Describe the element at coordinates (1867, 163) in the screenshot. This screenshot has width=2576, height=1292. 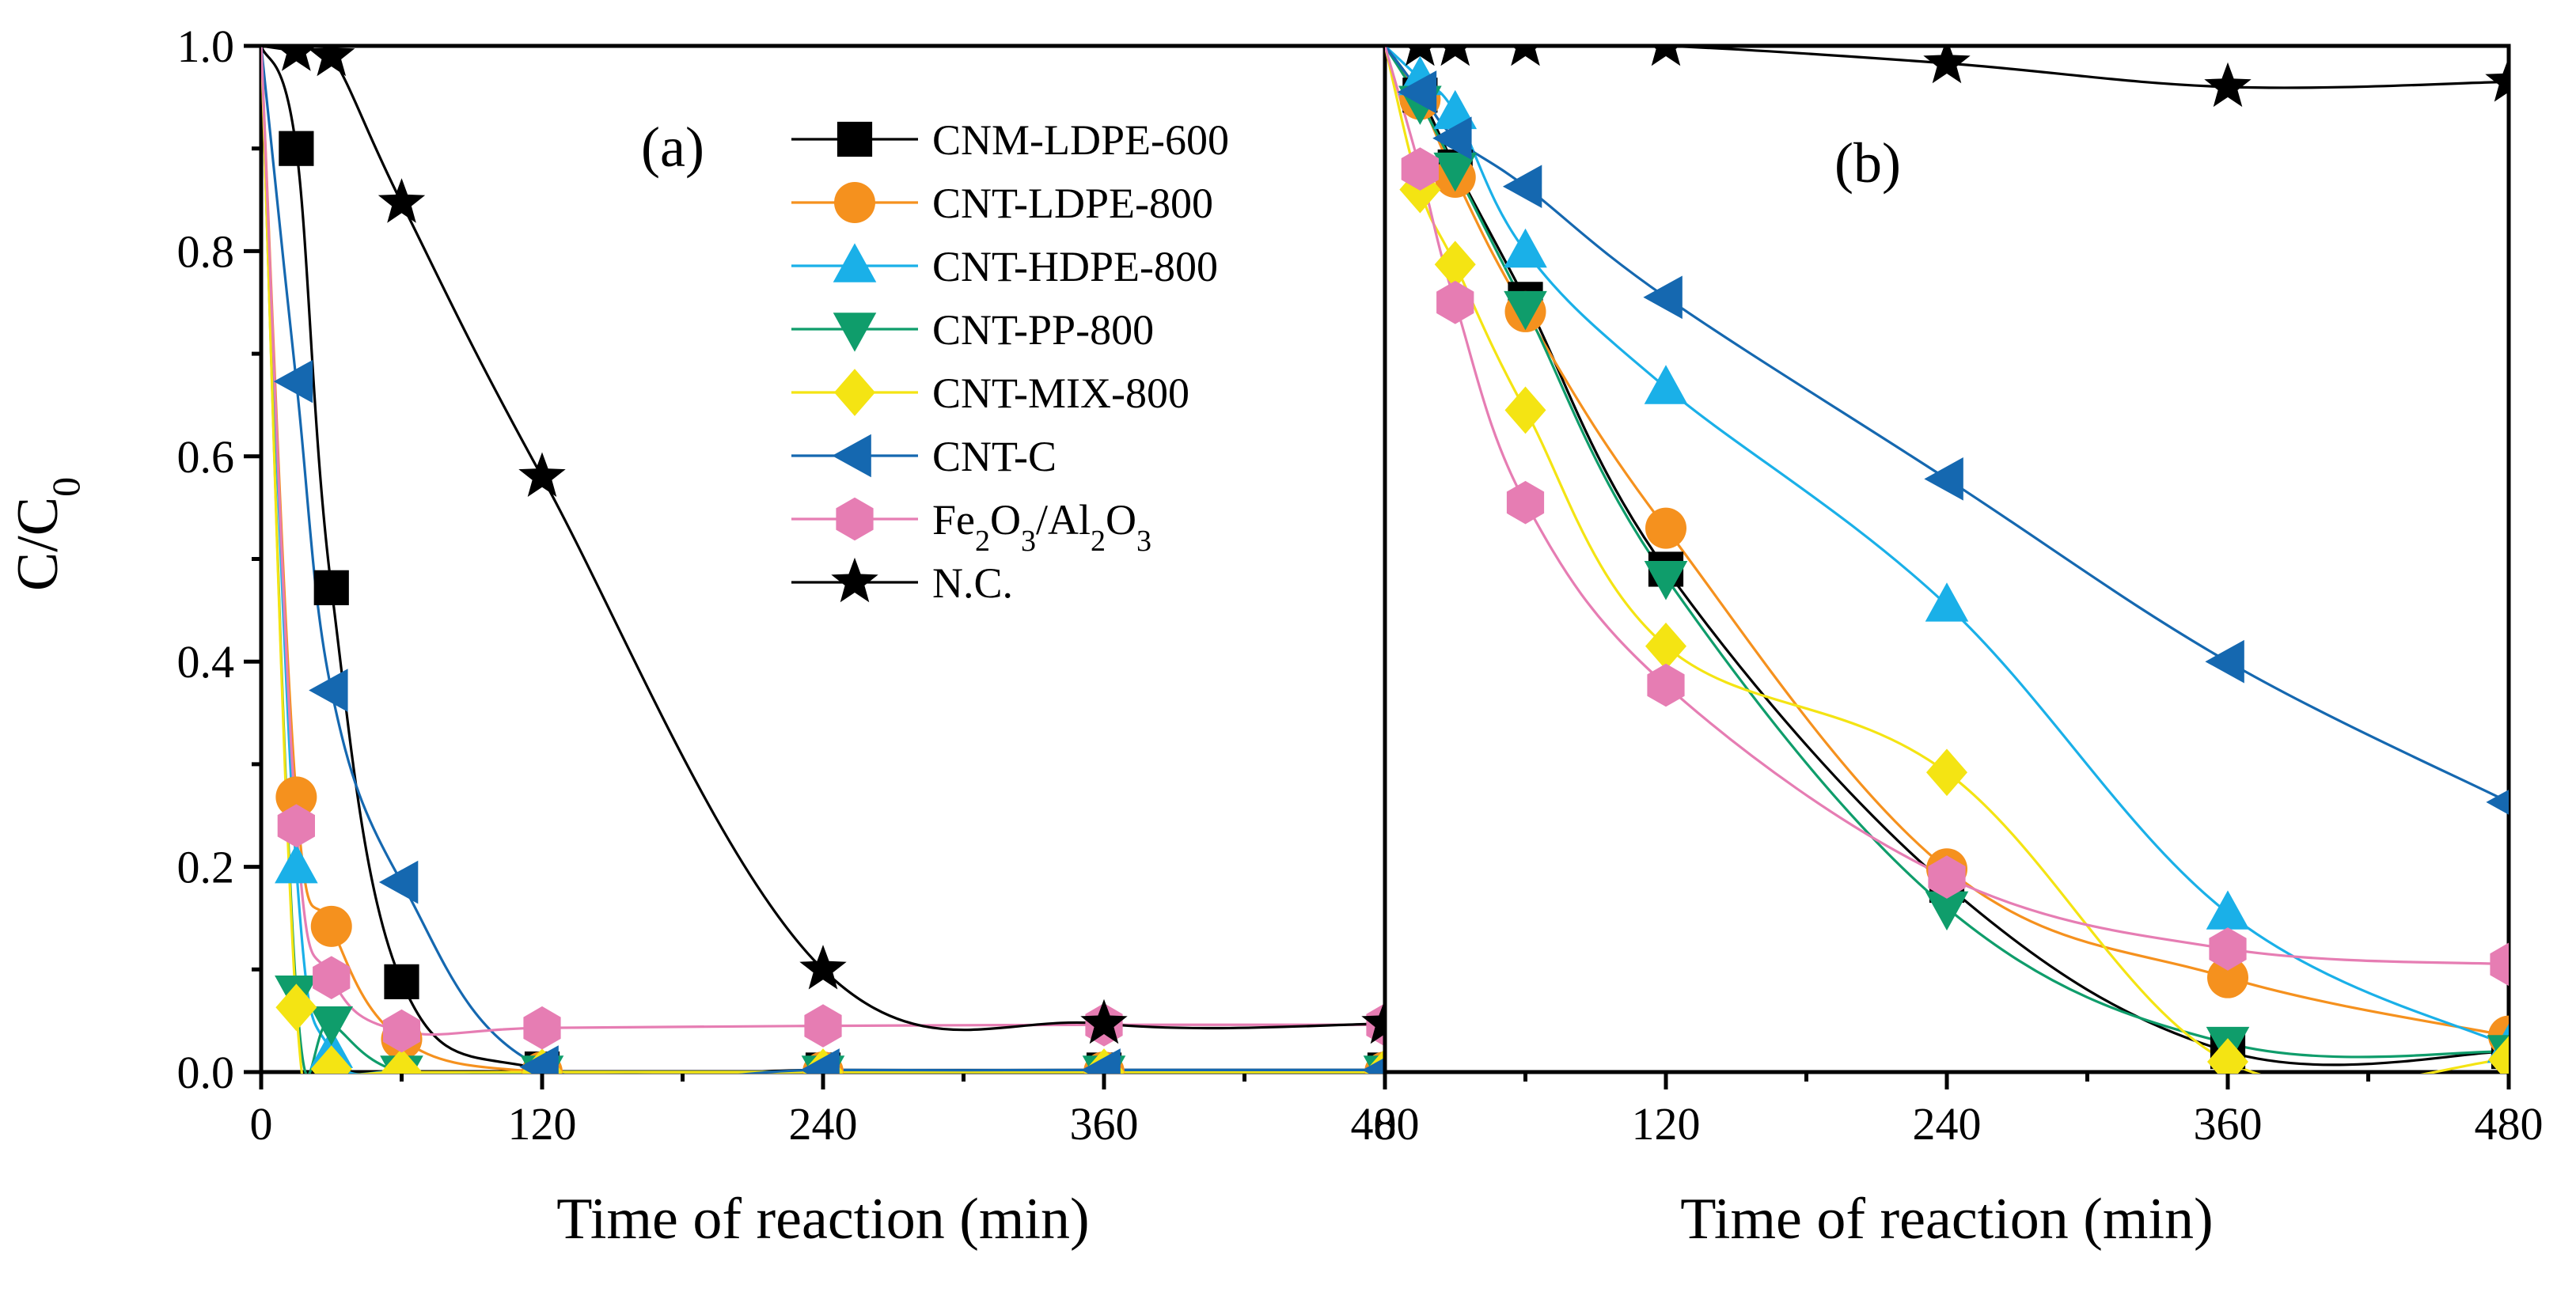
I see `panel-label: (b)` at that location.